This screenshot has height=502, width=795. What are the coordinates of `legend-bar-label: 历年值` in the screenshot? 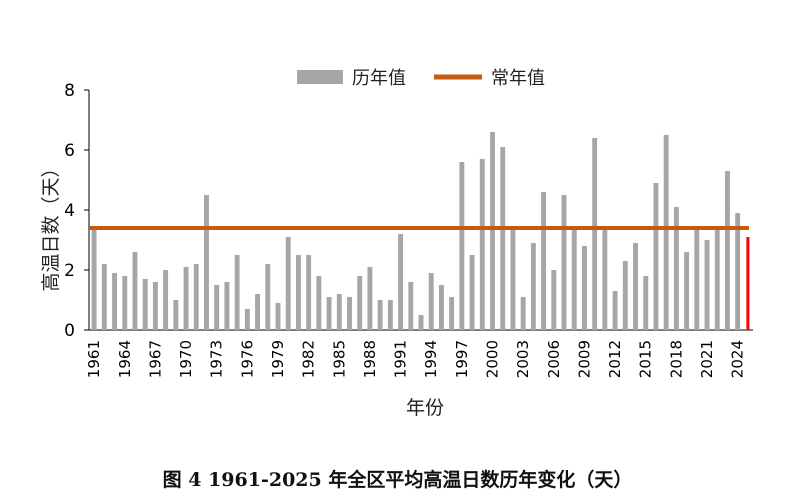 It's located at (379, 78).